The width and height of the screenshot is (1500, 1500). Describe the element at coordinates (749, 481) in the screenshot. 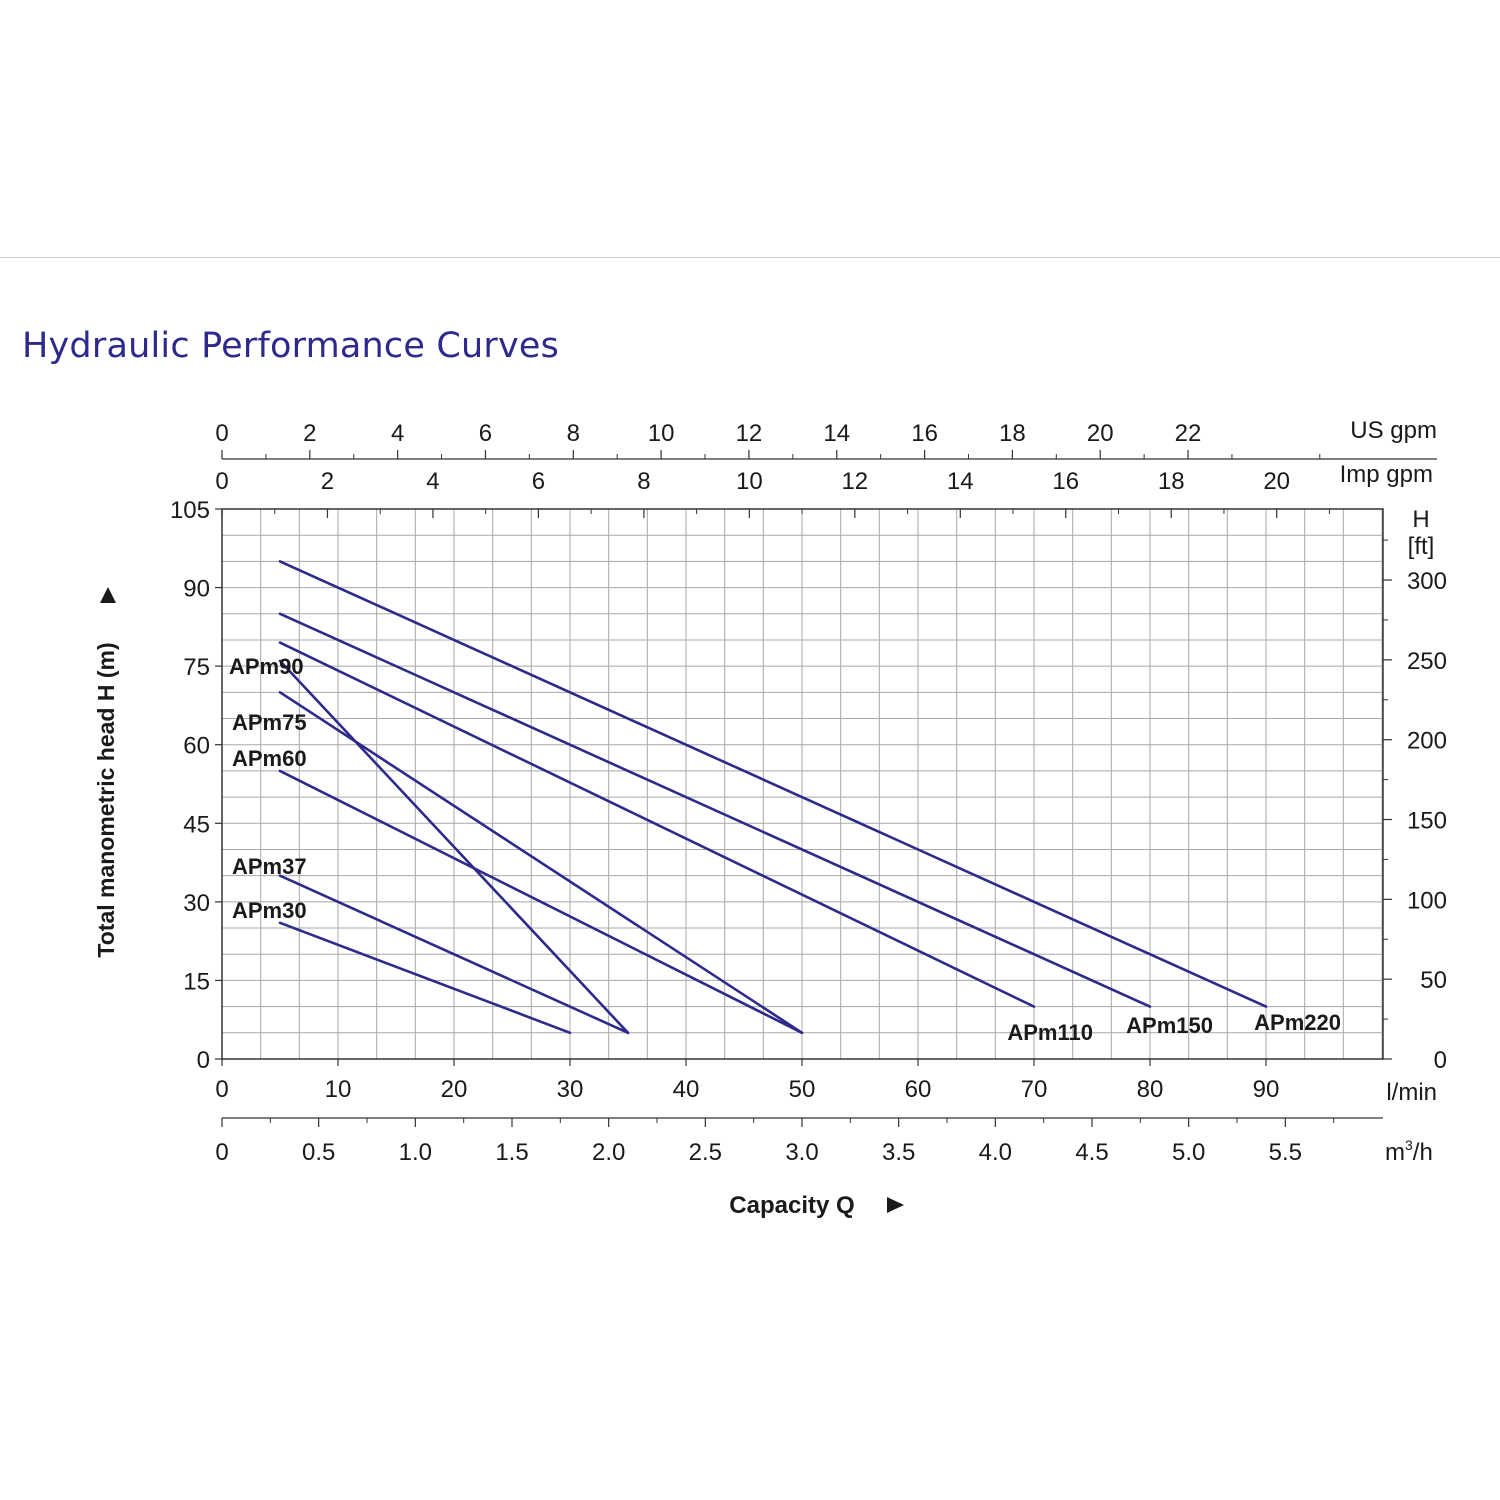

I see `imp-tick-label: 10` at that location.